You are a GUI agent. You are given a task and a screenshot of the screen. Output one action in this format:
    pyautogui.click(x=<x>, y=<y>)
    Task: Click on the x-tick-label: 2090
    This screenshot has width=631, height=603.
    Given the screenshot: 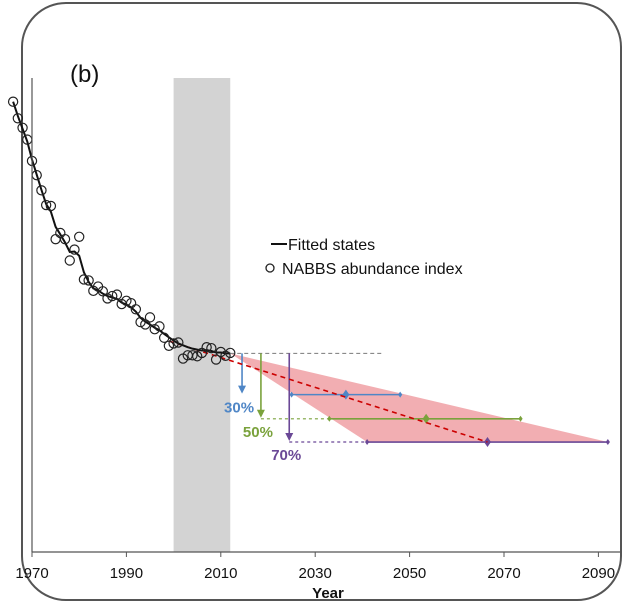 What is the action you would take?
    pyautogui.click(x=598, y=573)
    